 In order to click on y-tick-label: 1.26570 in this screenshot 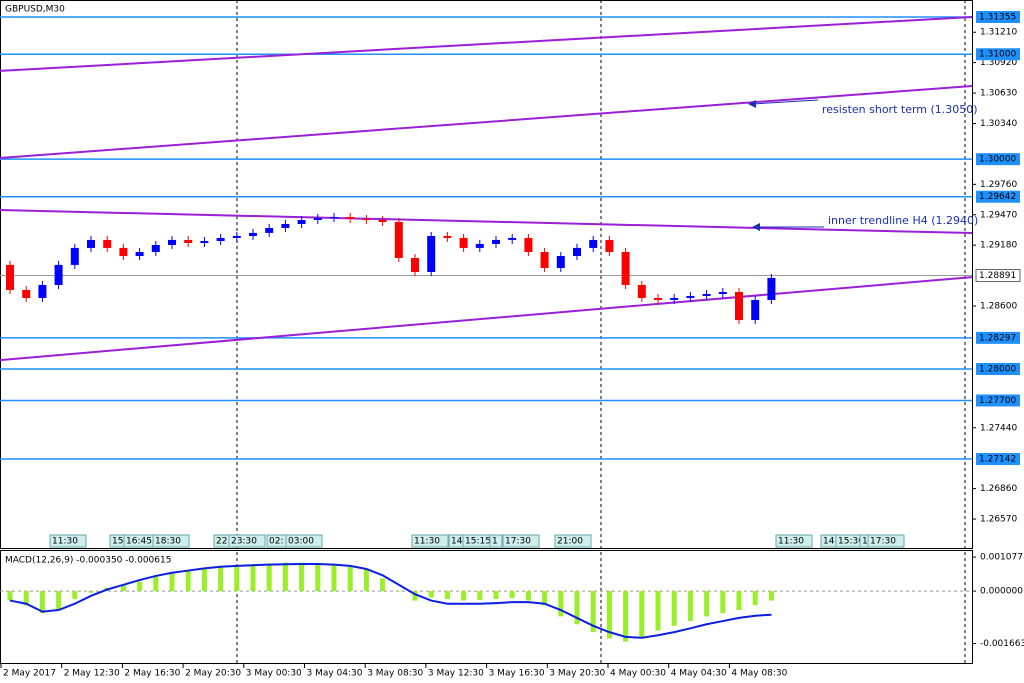, I will do `click(998, 520)`.